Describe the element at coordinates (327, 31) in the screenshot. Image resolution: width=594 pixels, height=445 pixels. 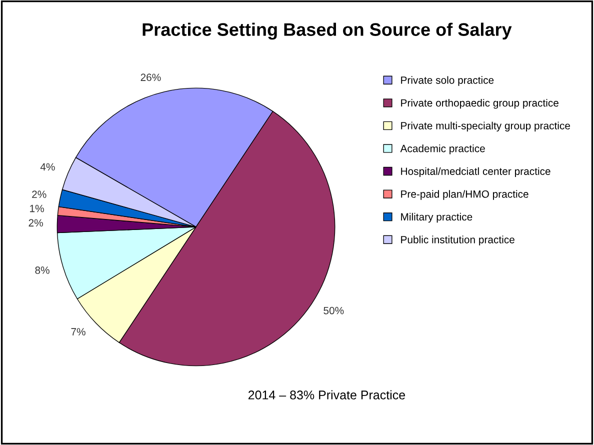
I see `chart-title: Practice Setting Based on Source of Salary` at that location.